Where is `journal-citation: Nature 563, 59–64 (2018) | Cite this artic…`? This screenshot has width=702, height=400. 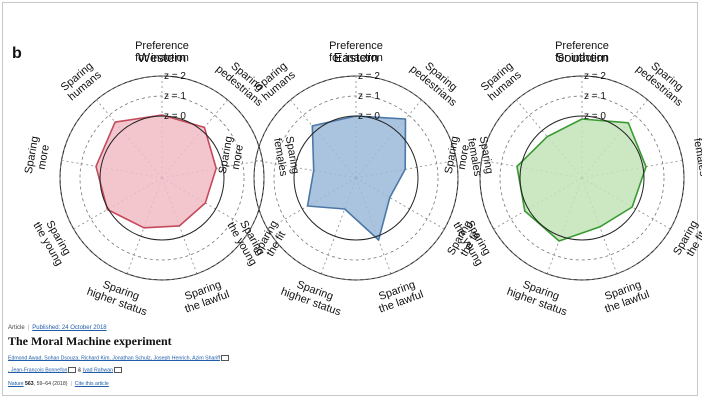
journal-citation: Nature 563, 59–64 (2018) | Cite this artic… is located at coordinates (58, 384).